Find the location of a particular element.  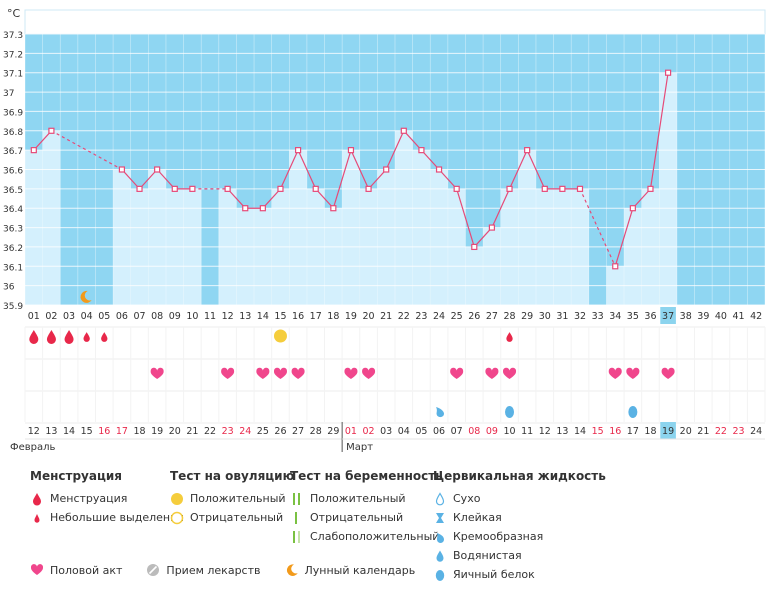

y-tick-label: 36.7 is located at coordinates (13, 152).